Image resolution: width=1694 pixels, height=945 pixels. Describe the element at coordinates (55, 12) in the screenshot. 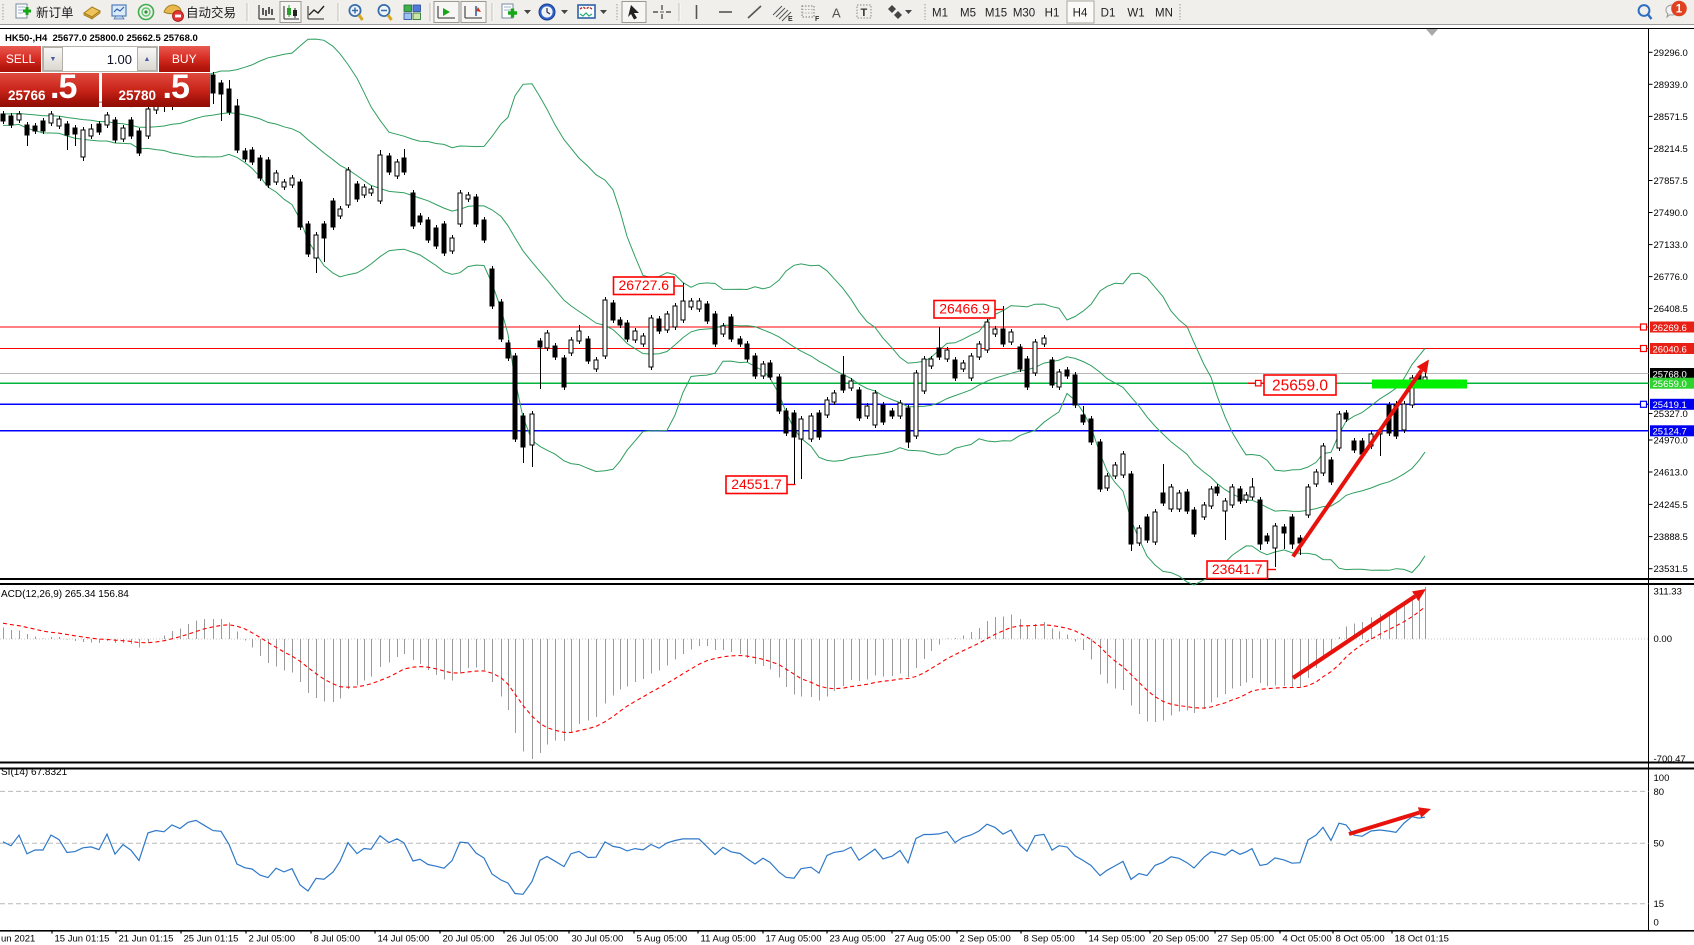

I see `svg-text: 新订单` at that location.